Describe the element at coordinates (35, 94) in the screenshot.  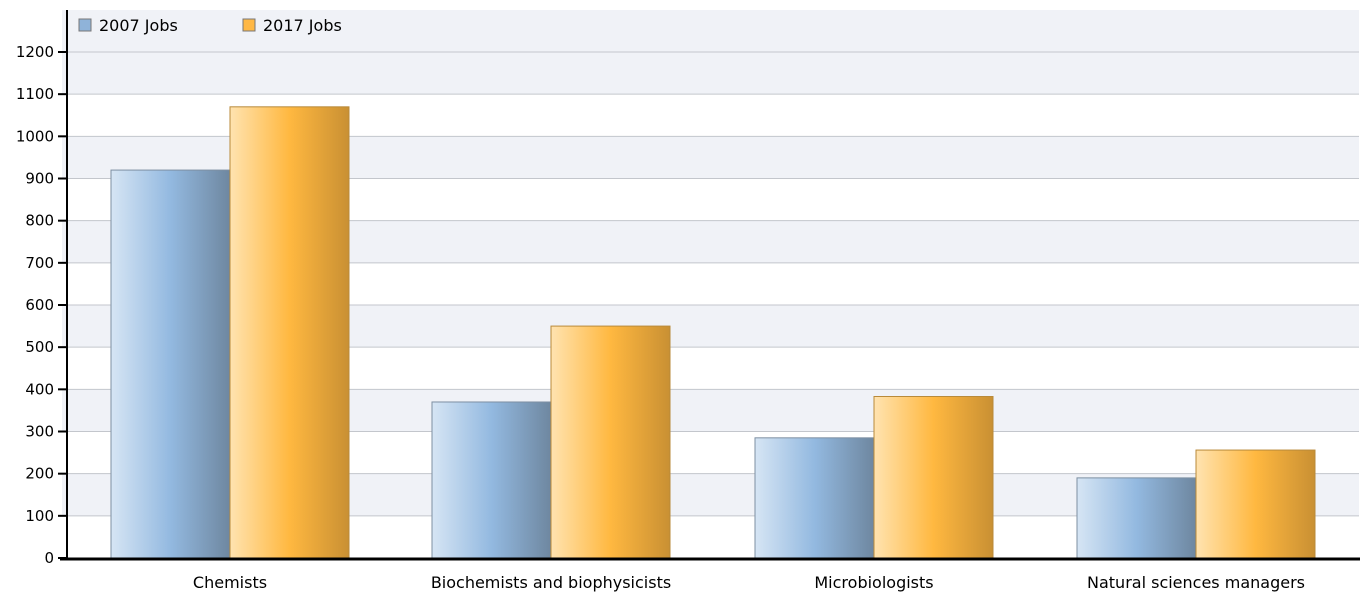
I see `y-tick-label: 1100` at that location.